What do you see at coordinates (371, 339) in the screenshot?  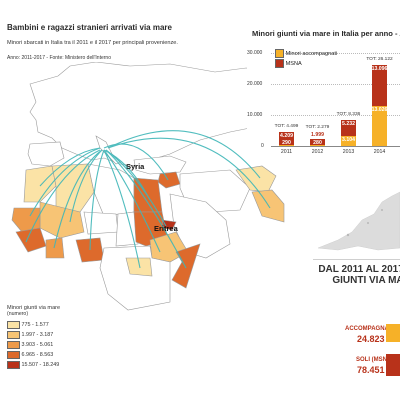 I see `accompagnati-value: 24.823` at bounding box center [371, 339].